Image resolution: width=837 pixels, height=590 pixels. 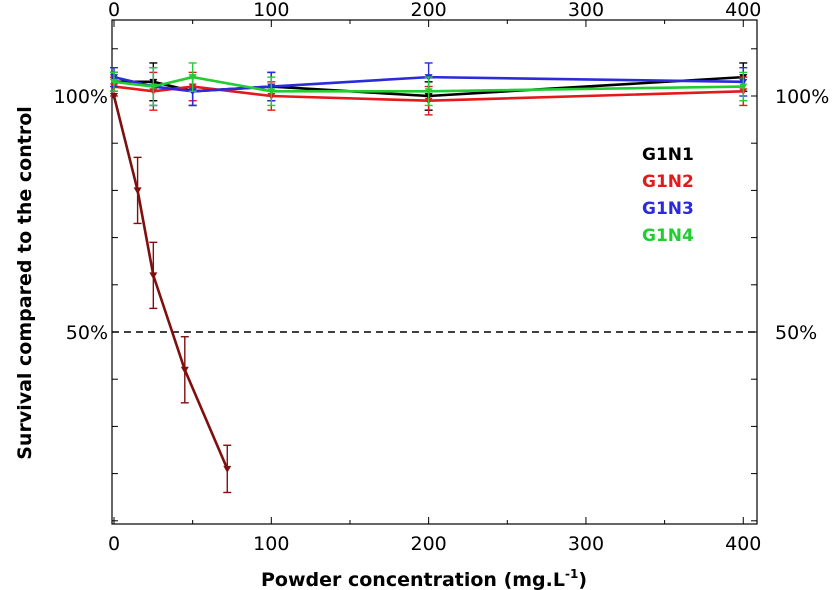 What do you see at coordinates (81, 97) in the screenshot?
I see `y-tick-label-left-0: 100%` at bounding box center [81, 97].